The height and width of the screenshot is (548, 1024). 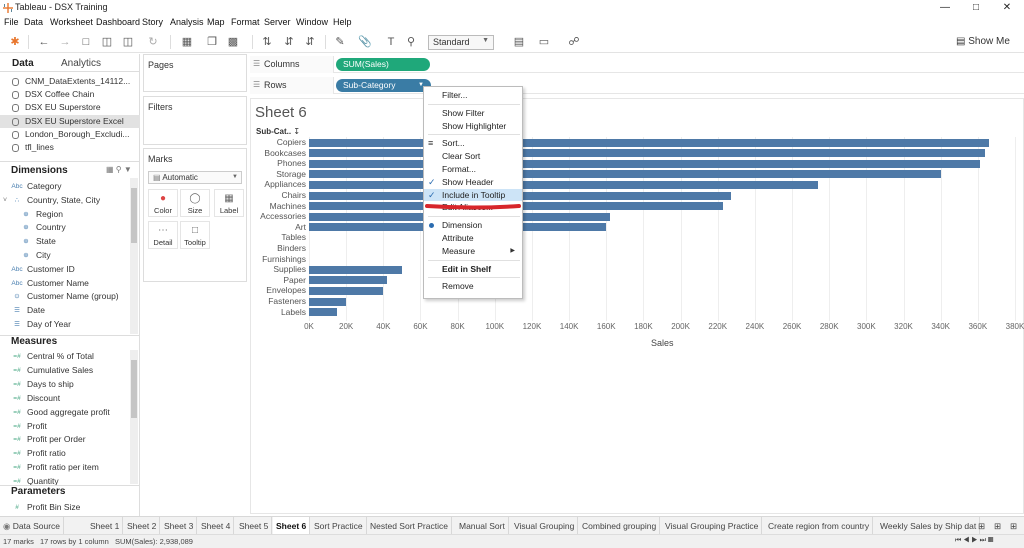 I want to click on filters-card: Filters, so click(x=195, y=120).